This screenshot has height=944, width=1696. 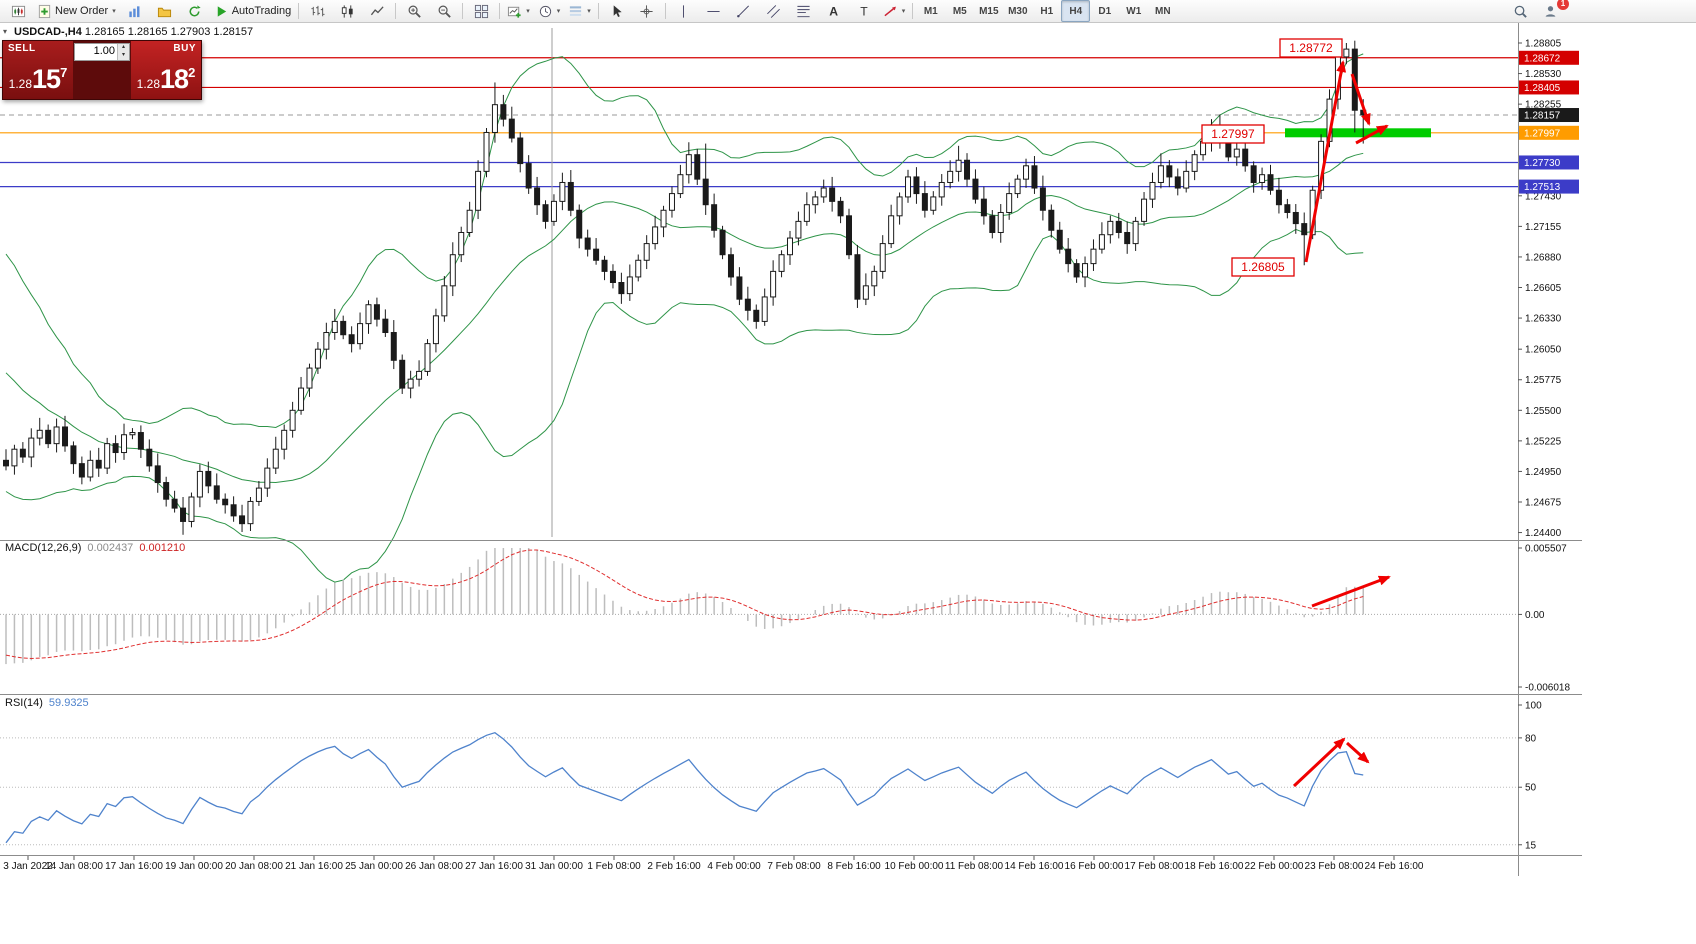 I want to click on chart-candles-button, so click(x=347, y=11).